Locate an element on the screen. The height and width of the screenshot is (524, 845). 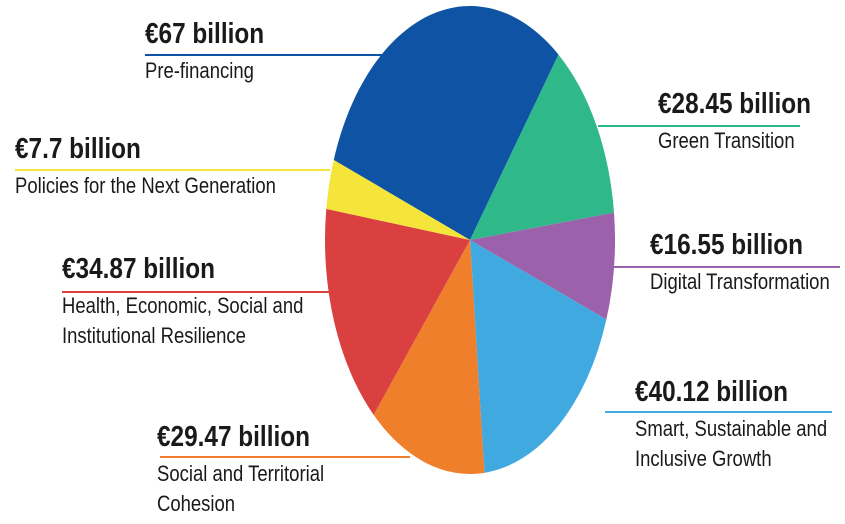
value-label: €40.12 billion is located at coordinates (711, 392).